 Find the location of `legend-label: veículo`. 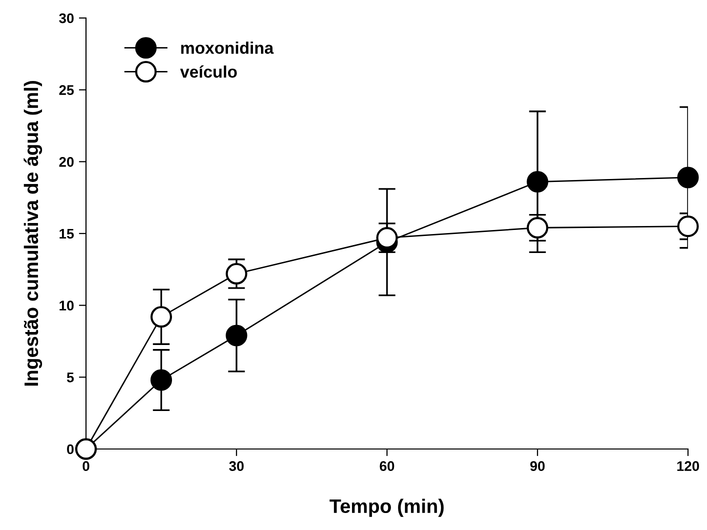

legend-label: veículo is located at coordinates (208, 71).